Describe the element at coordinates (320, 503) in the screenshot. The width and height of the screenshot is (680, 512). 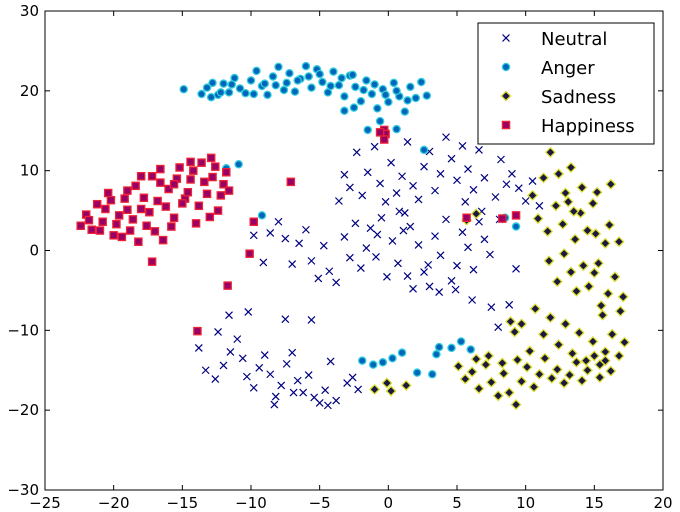
I see `x-tick-label: −5` at that location.